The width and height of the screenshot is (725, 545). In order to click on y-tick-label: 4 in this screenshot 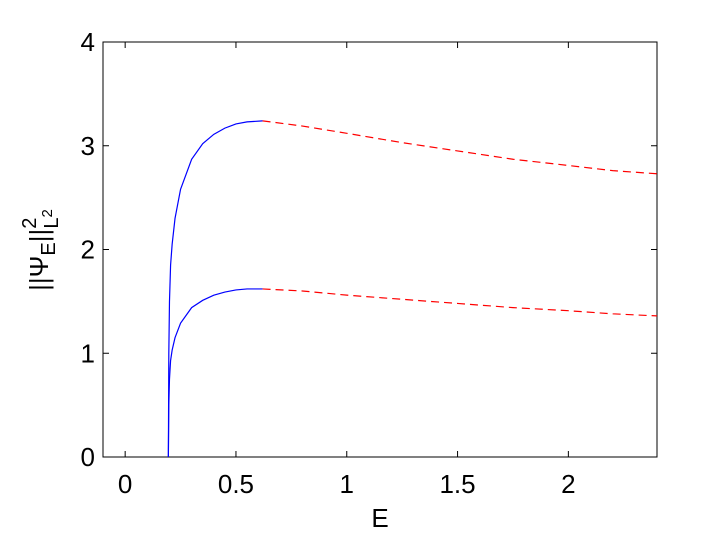, I will do `click(88, 42)`.